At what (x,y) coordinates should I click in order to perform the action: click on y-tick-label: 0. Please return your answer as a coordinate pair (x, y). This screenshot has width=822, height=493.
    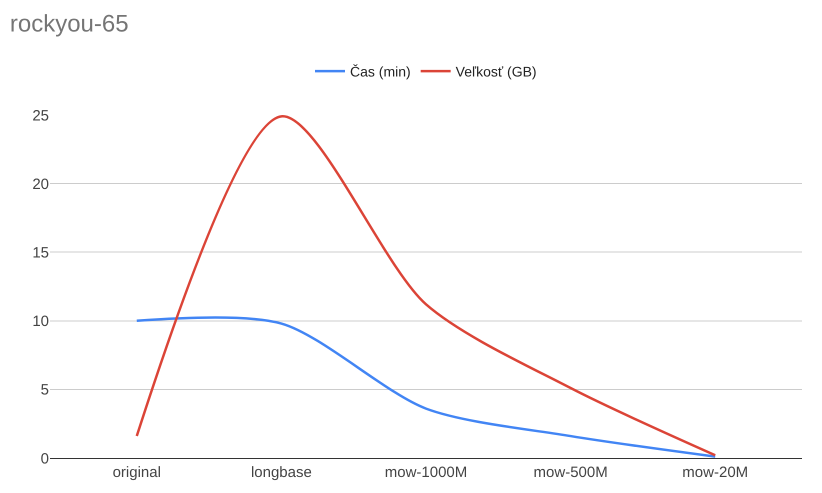
    Looking at the image, I should click on (44, 459).